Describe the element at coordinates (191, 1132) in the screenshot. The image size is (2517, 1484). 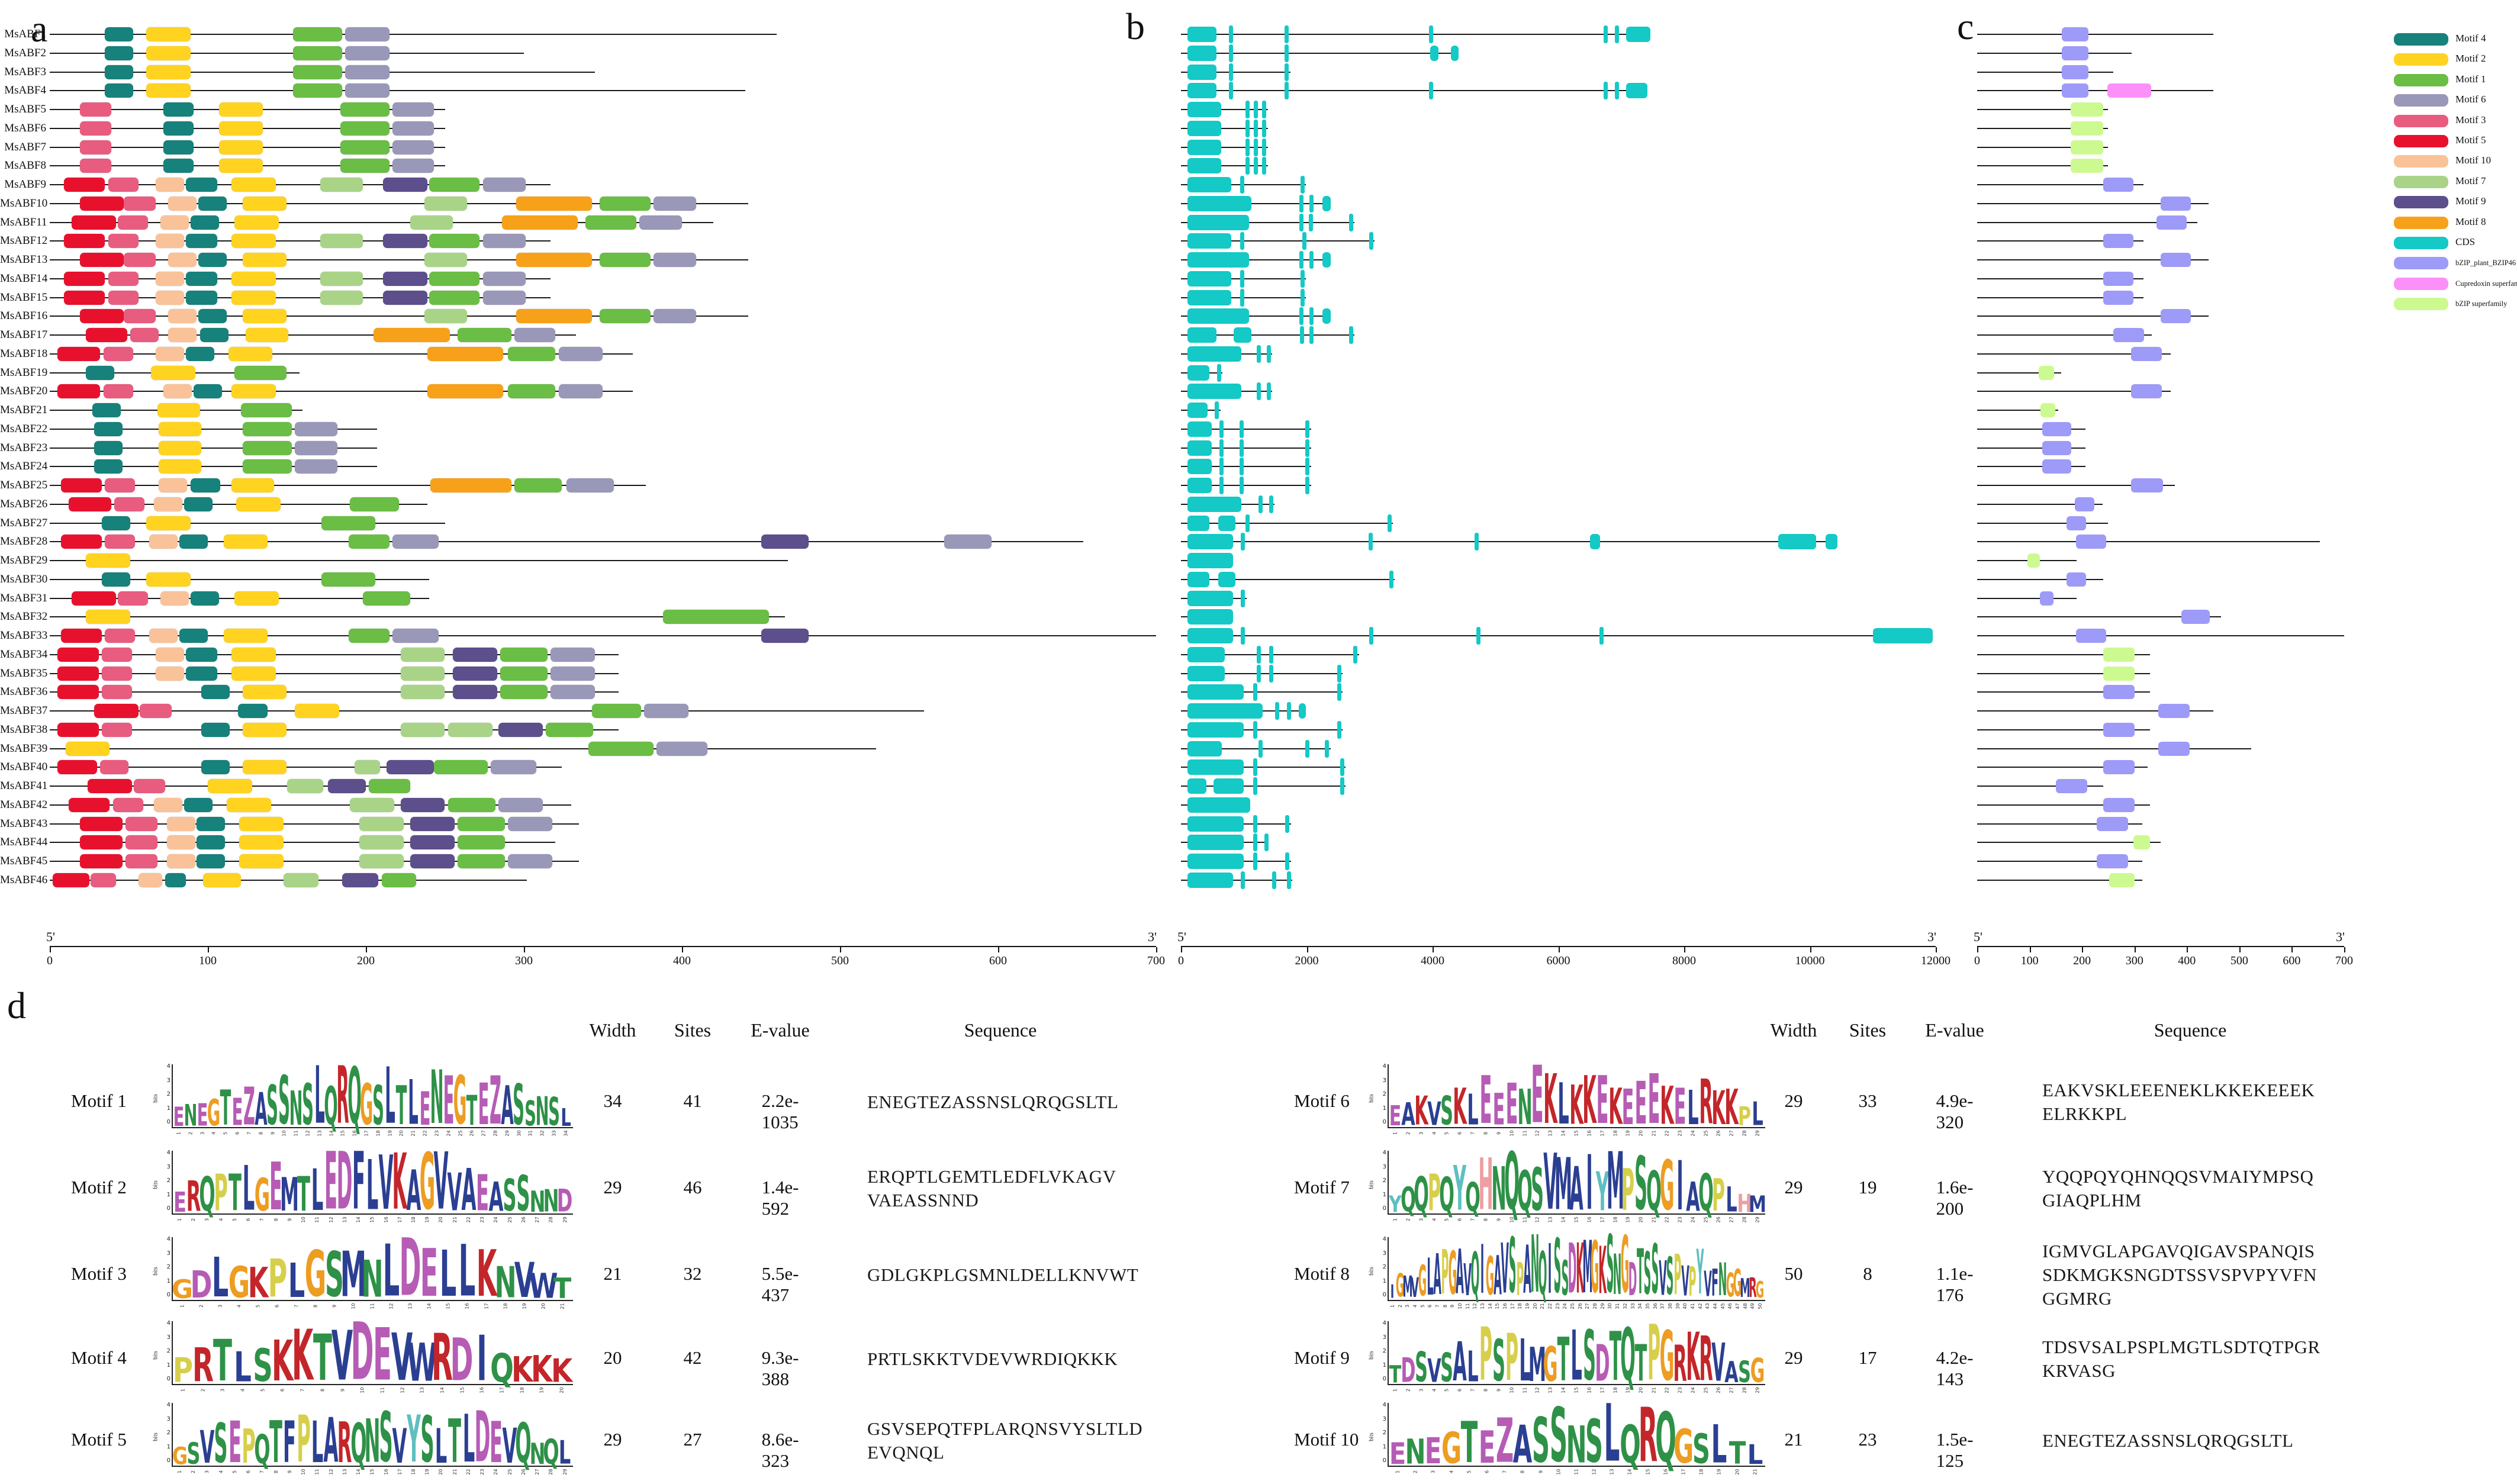
I see `logo-x-label: 2` at that location.